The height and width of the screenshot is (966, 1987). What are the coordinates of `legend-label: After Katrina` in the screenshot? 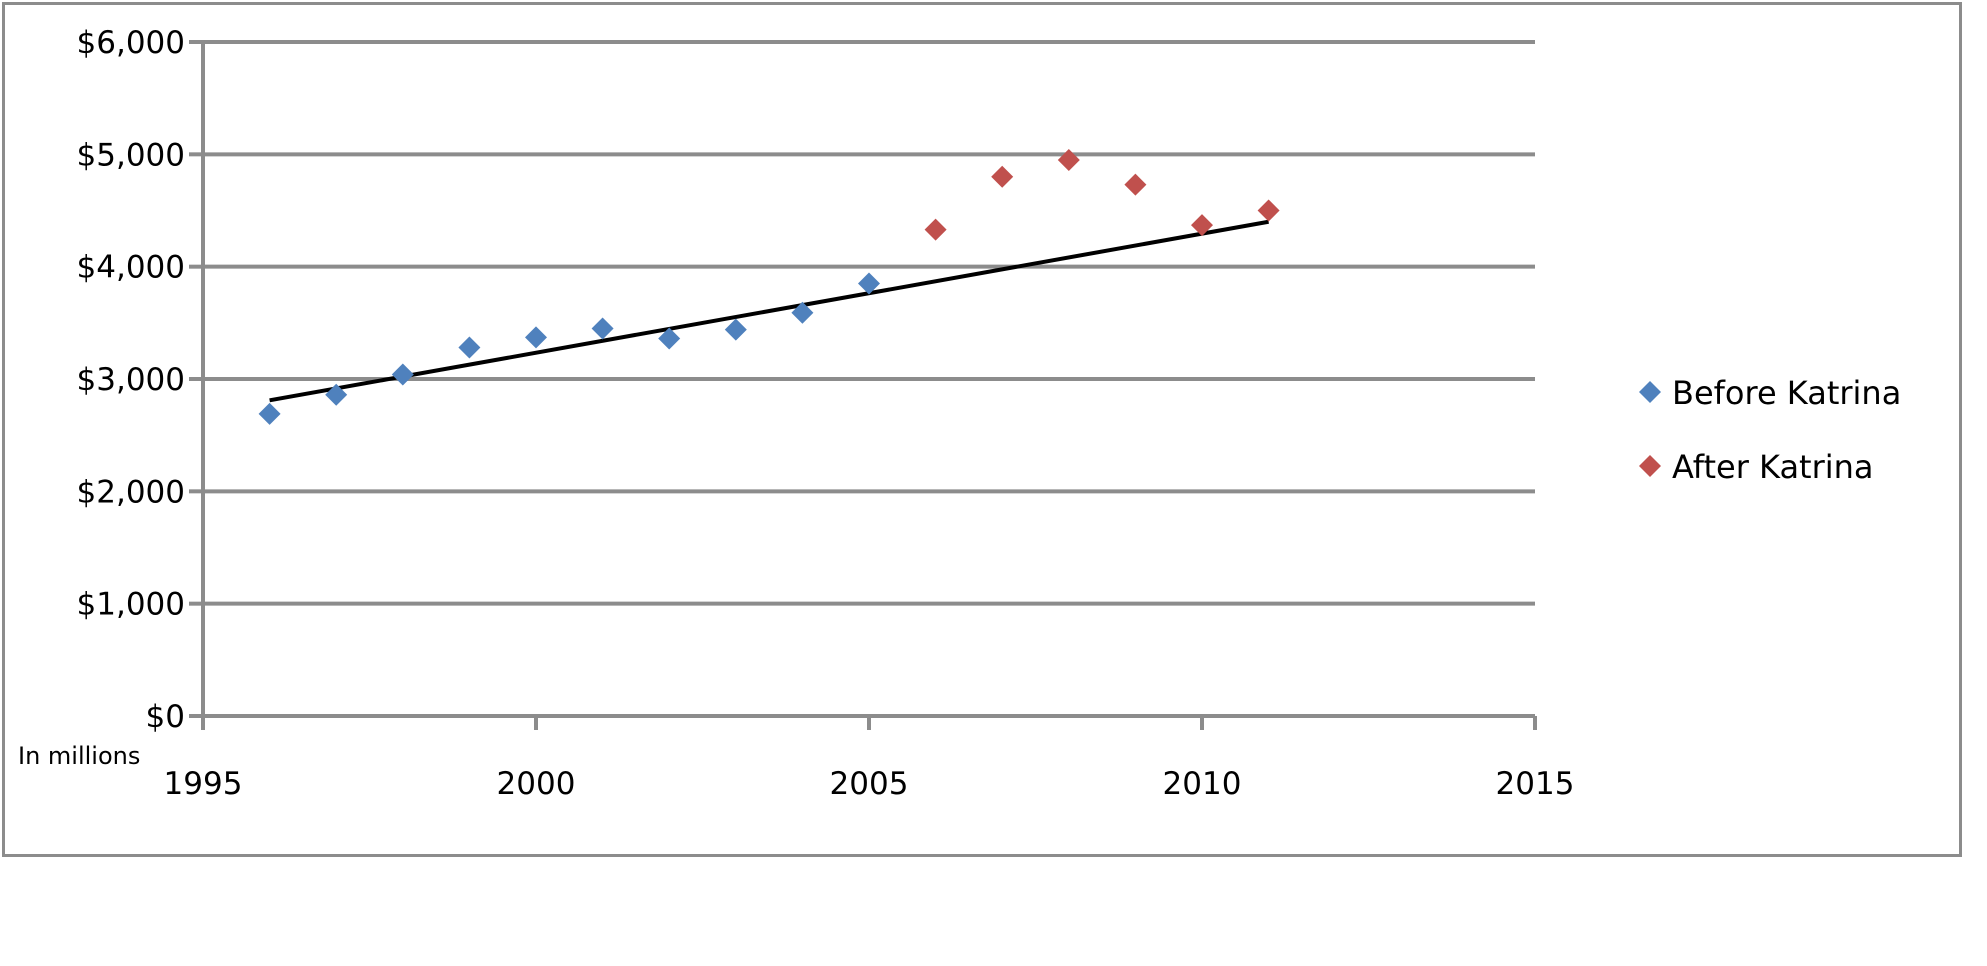 It's located at (1773, 467).